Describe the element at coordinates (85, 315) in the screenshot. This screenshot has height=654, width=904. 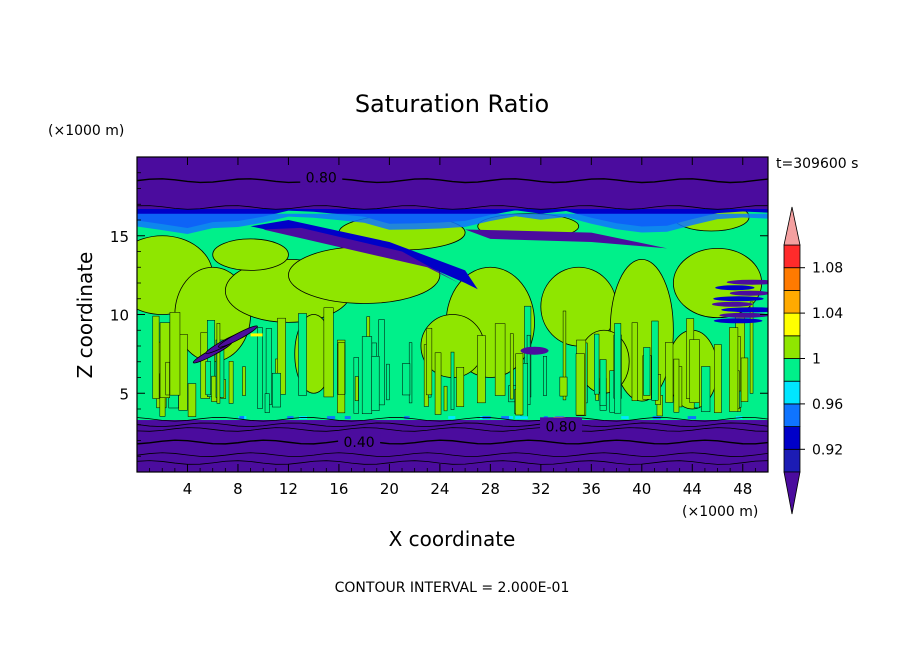
I see `y-axis-label: Z coordinate` at that location.